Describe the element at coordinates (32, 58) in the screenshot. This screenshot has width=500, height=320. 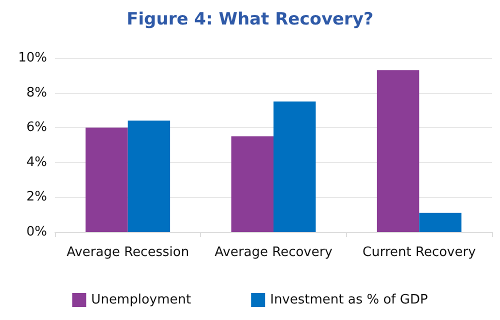
I see `y-tick-label: 10%` at that location.